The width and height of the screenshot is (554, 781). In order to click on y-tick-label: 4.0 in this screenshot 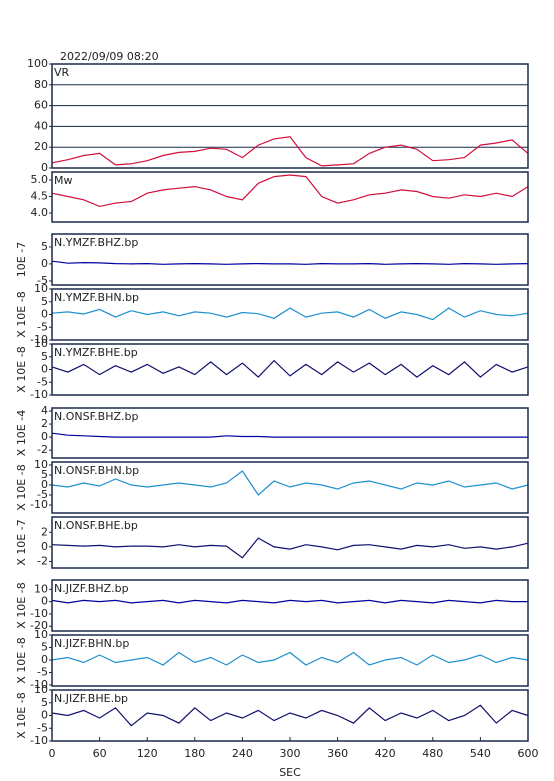, I will do `click(40, 212)`.